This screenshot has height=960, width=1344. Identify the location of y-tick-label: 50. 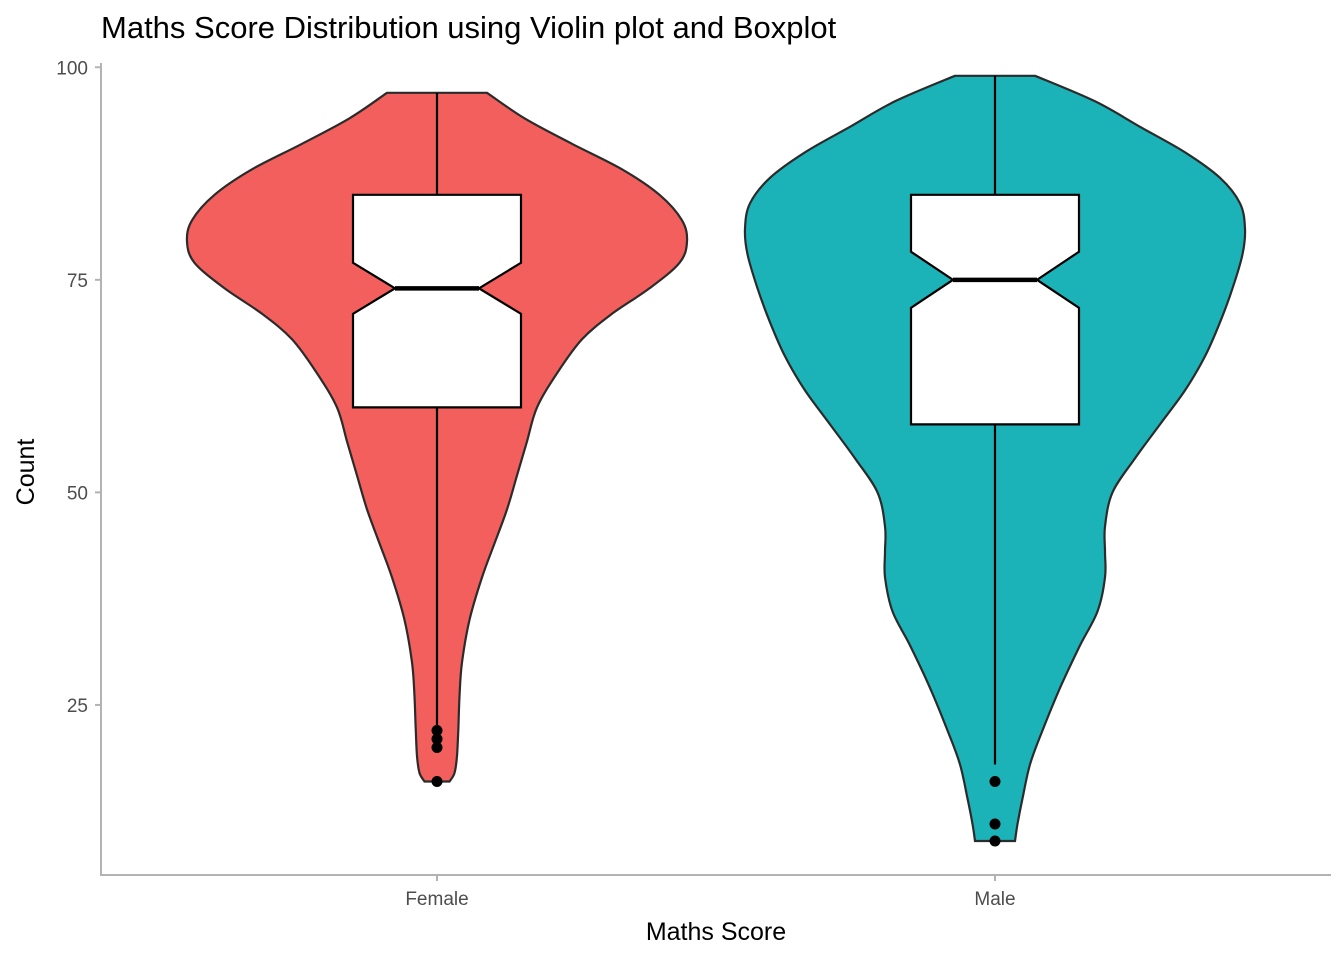
(77, 493).